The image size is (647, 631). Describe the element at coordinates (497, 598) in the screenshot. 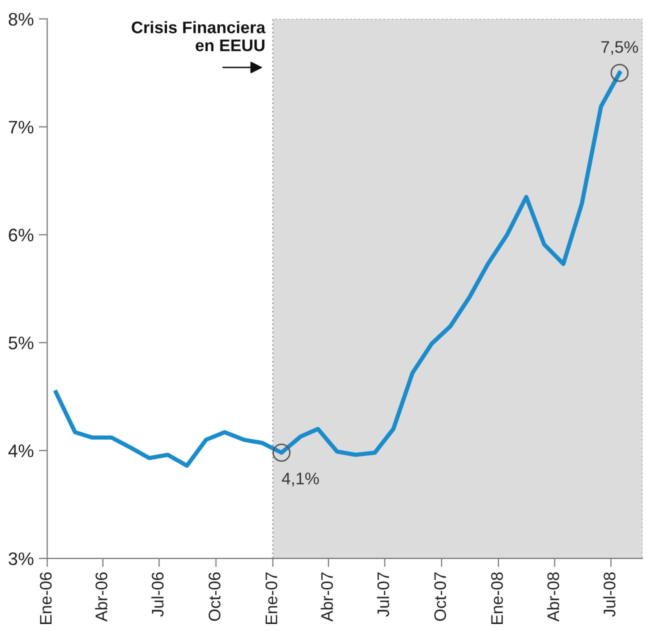

I see `x-tick-label: Ene-08` at that location.